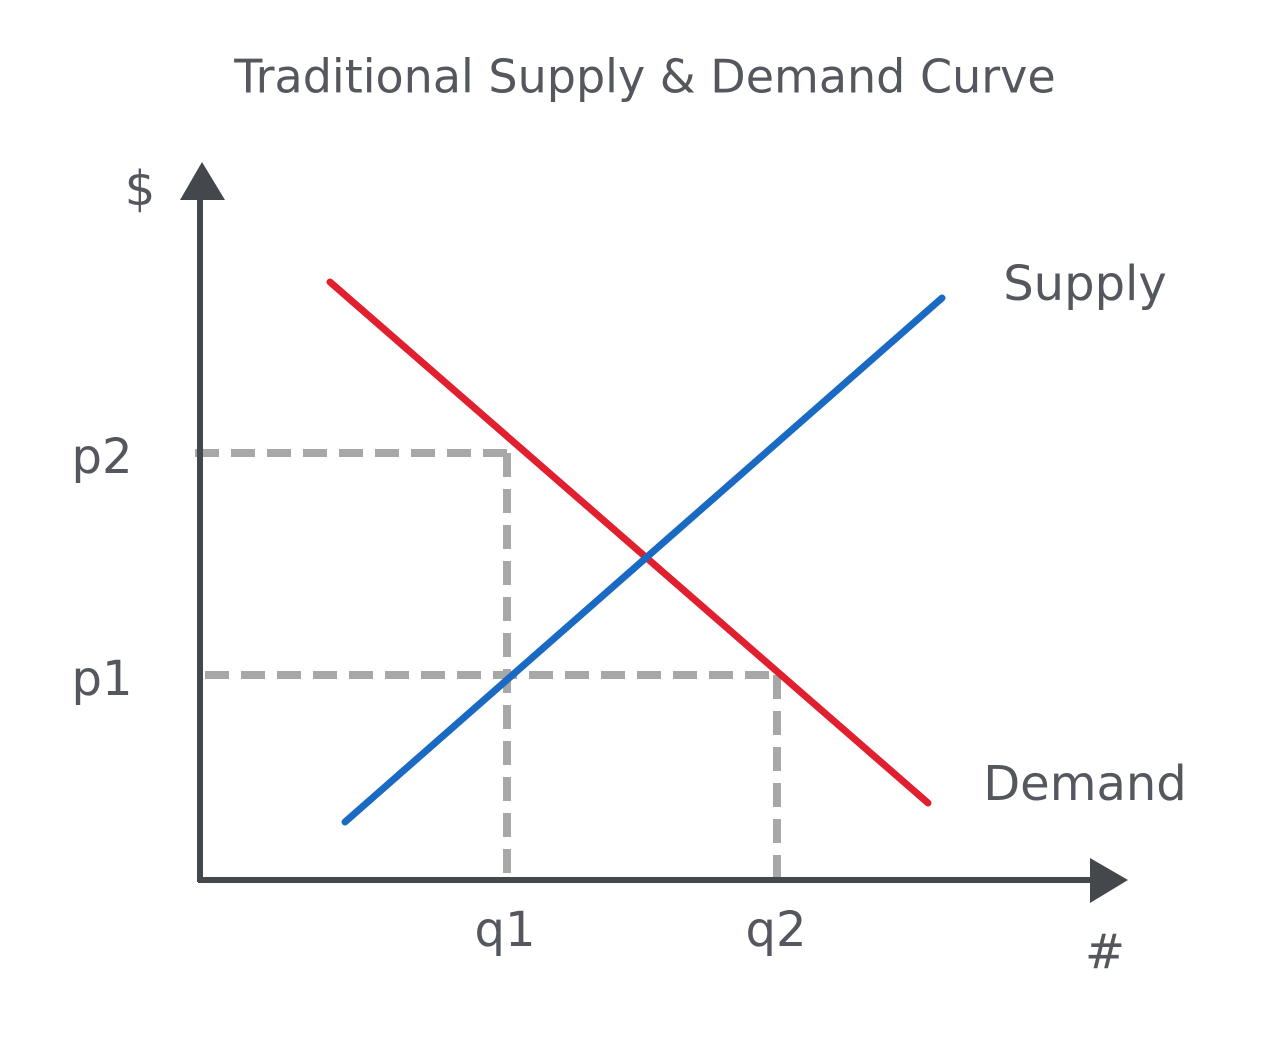 This screenshot has height=1044, width=1280. I want to click on supply-label: Supply, so click(1085, 284).